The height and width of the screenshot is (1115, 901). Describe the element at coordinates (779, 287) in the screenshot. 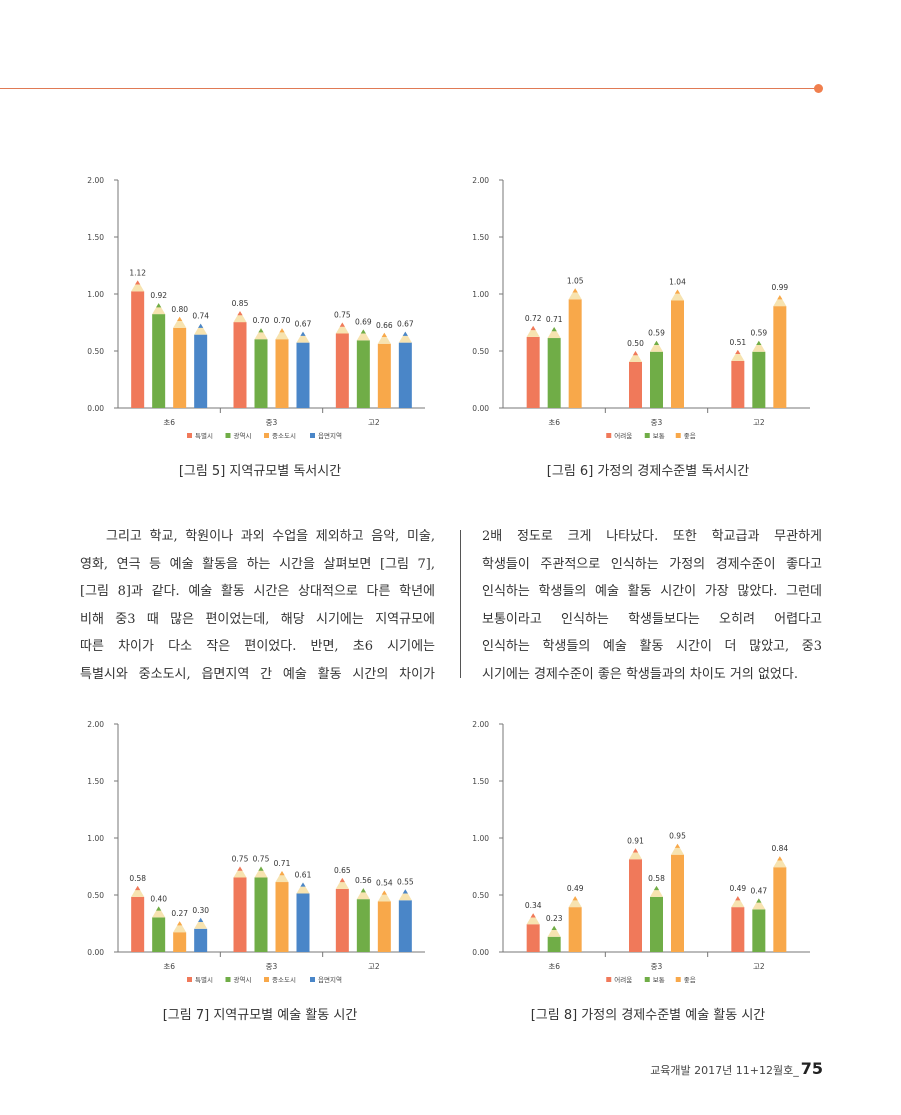

I see `data-label: 0.99` at that location.